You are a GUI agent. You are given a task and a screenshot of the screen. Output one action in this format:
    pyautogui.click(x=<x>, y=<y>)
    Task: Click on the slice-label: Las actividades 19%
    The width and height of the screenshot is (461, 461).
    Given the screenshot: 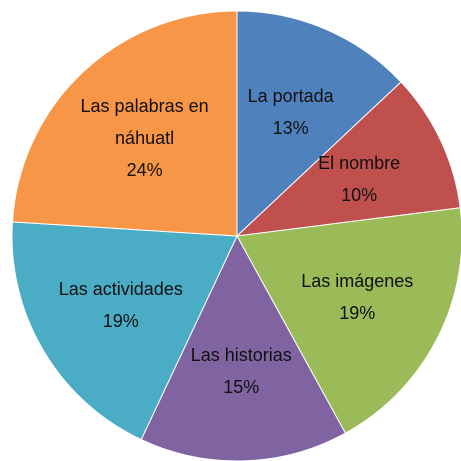 What is the action you would take?
    pyautogui.click(x=121, y=305)
    